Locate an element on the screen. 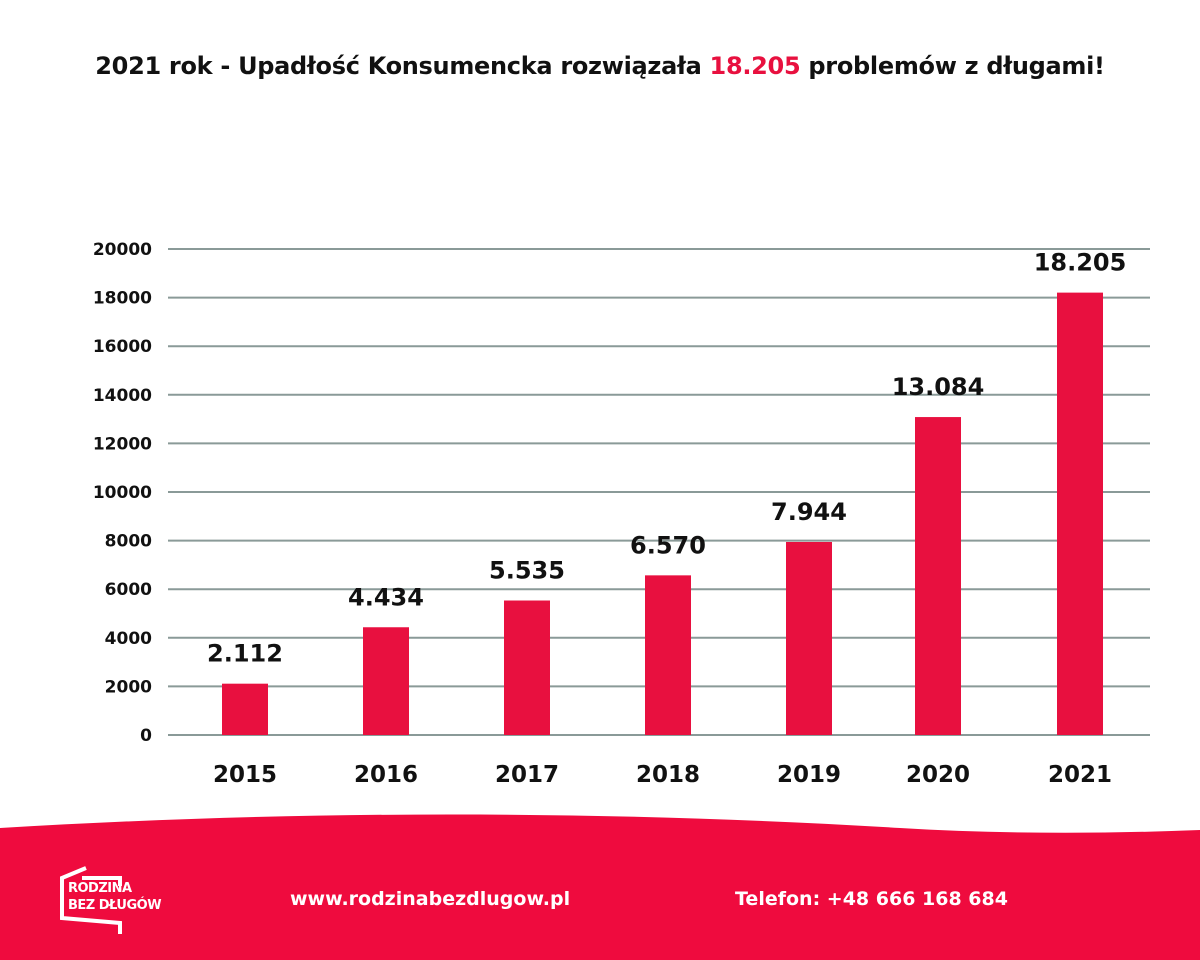 The width and height of the screenshot is (1200, 960). data-label: 4.434 is located at coordinates (386, 597).